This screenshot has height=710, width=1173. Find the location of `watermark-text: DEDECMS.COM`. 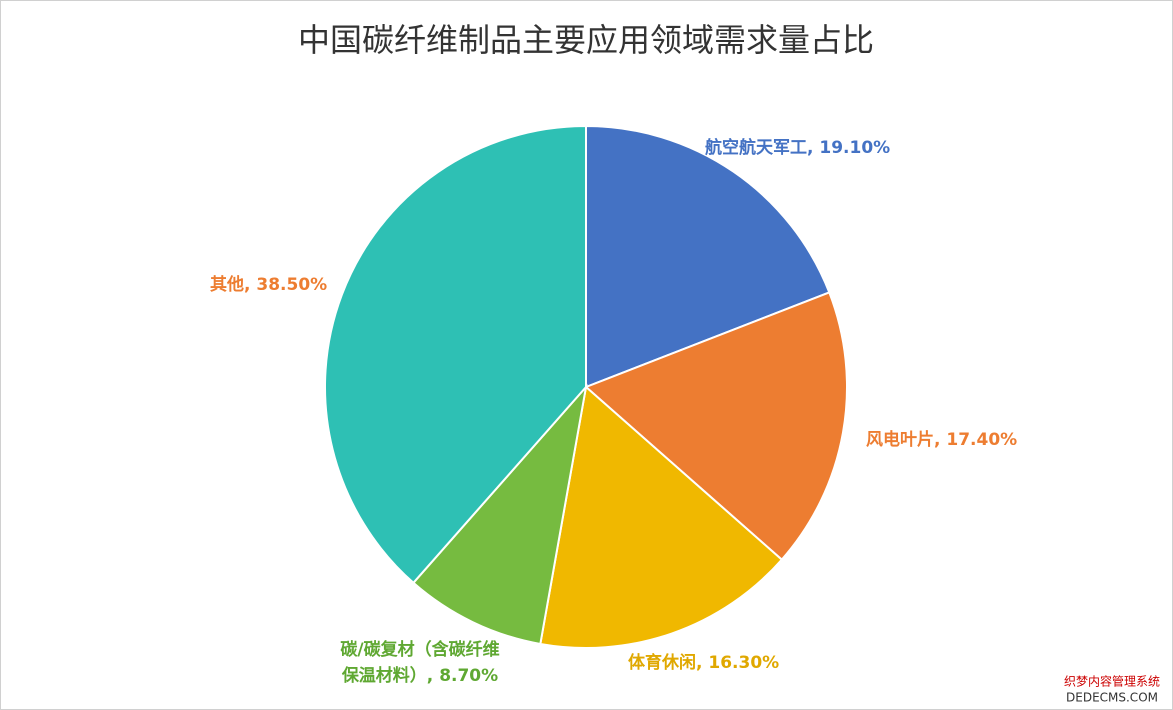

watermark-text: DEDECMS.COM is located at coordinates (1112, 698).